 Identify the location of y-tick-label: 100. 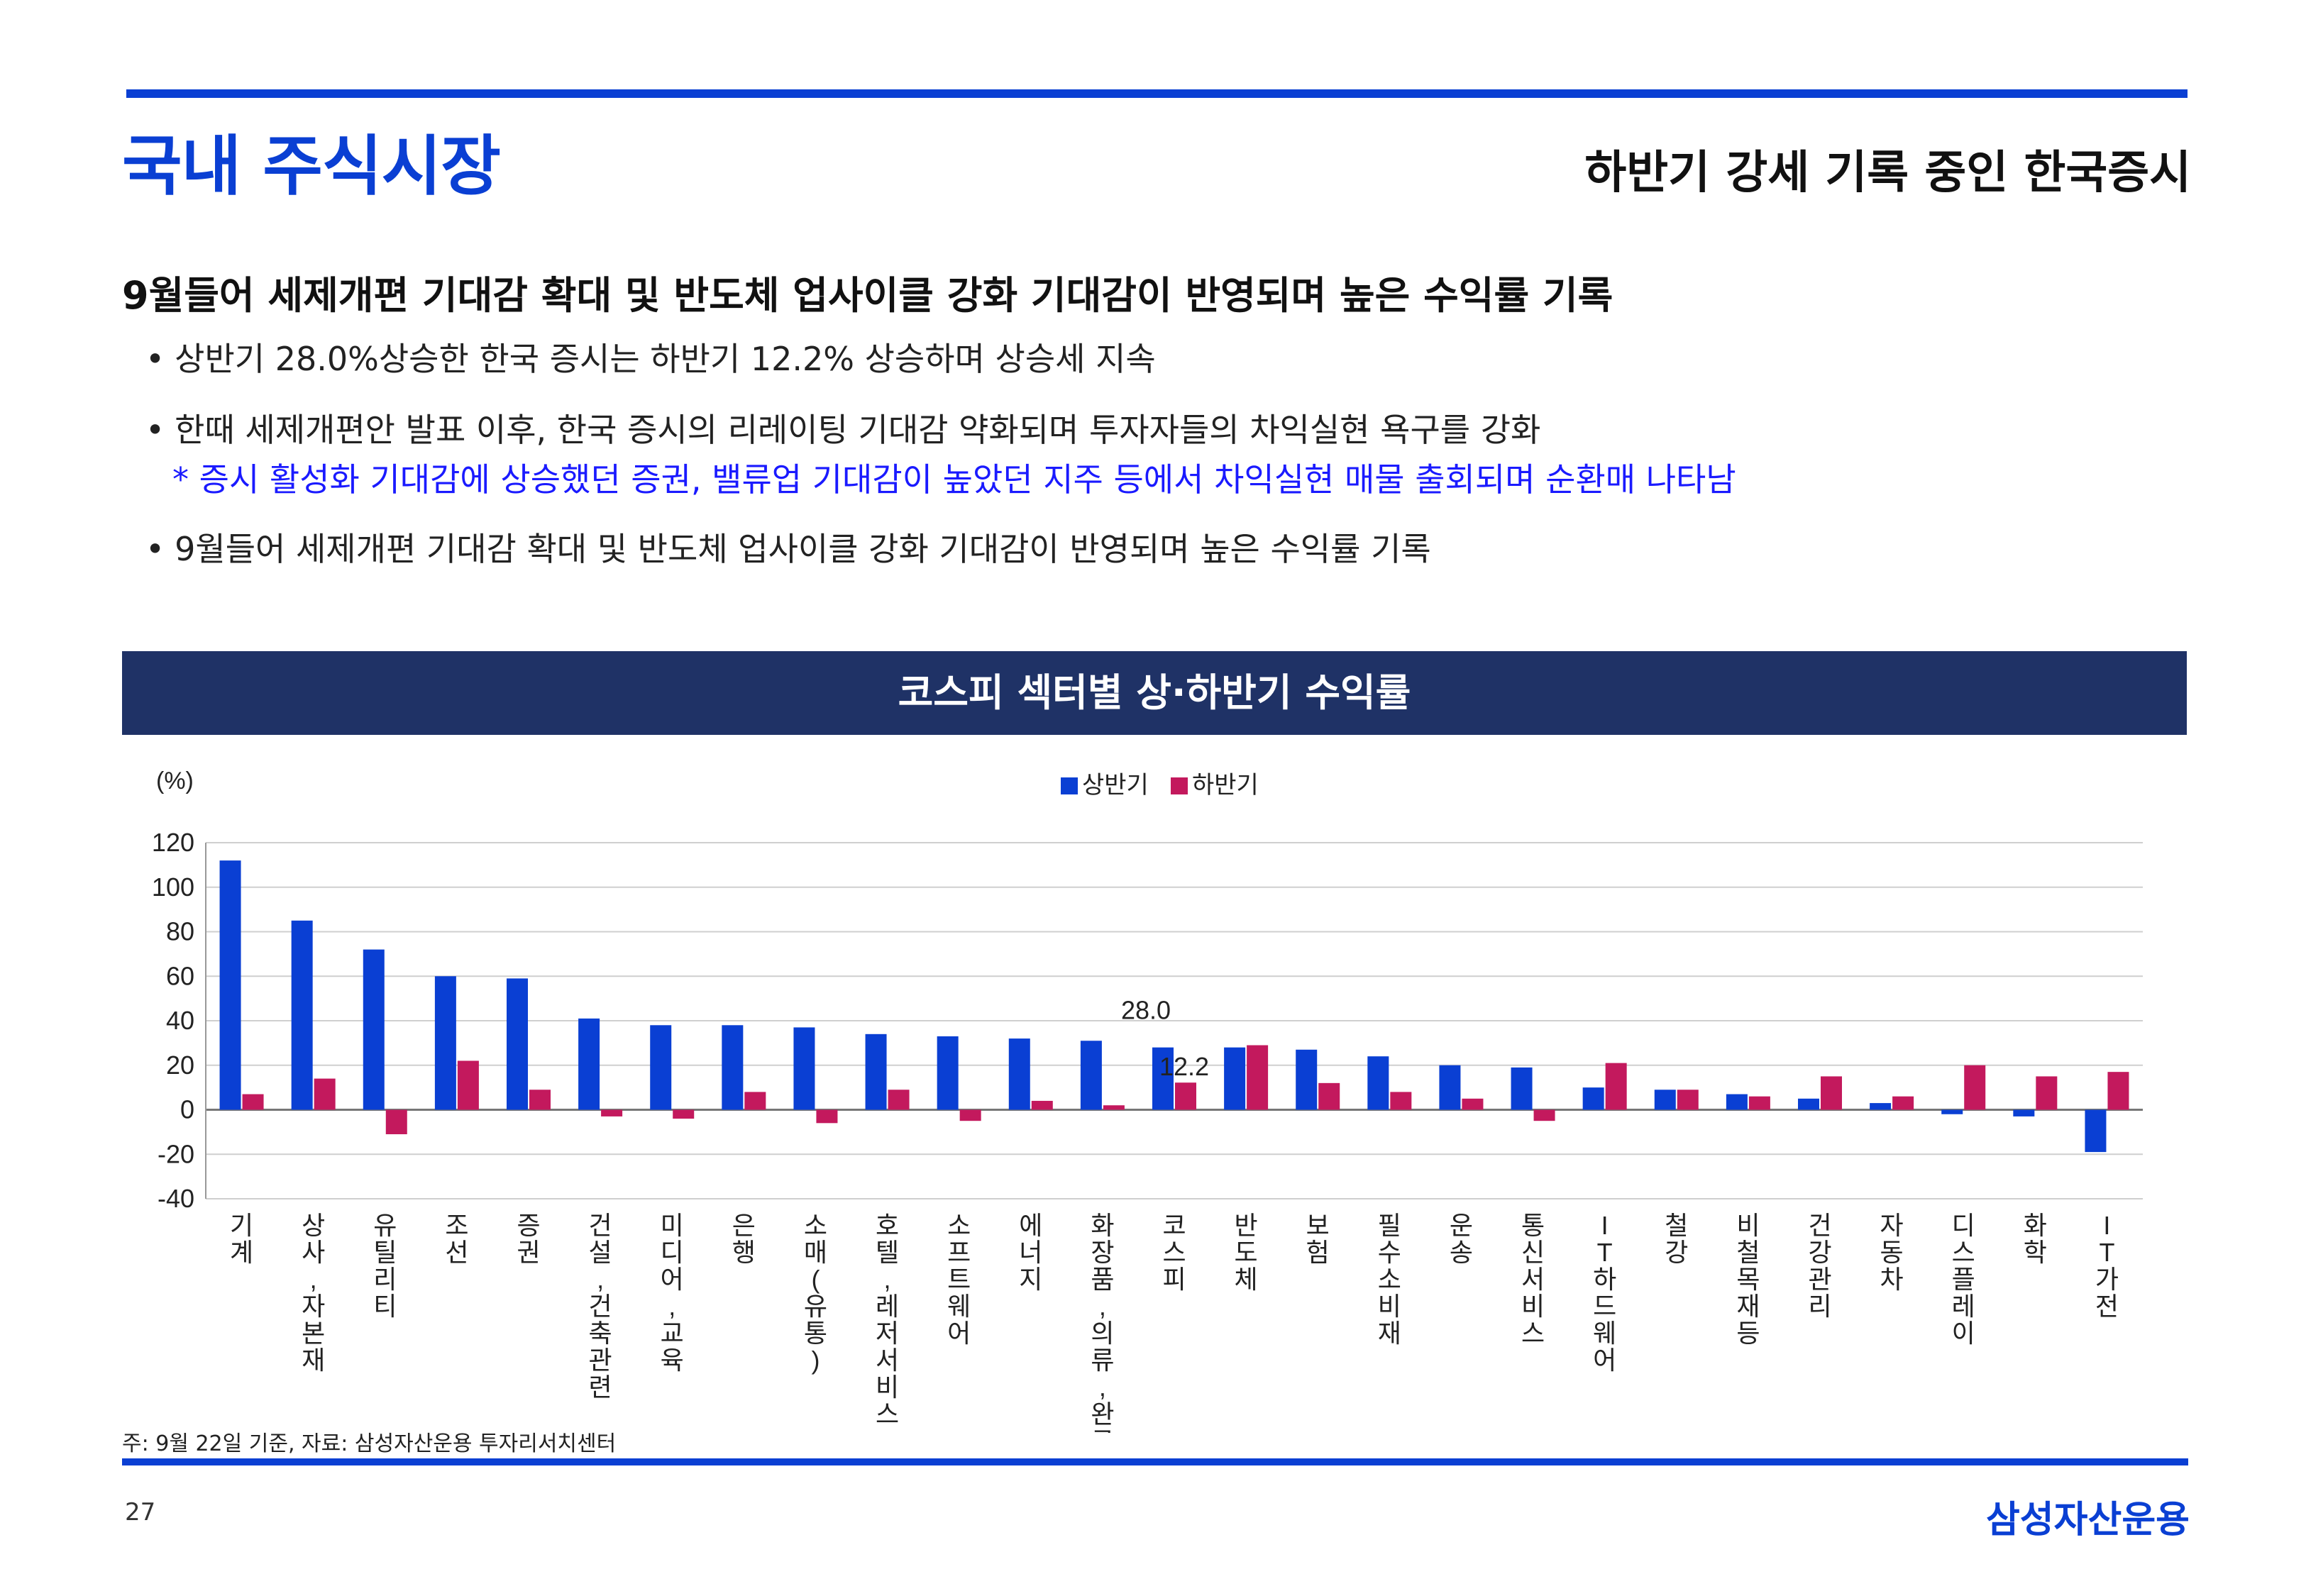
(173, 887).